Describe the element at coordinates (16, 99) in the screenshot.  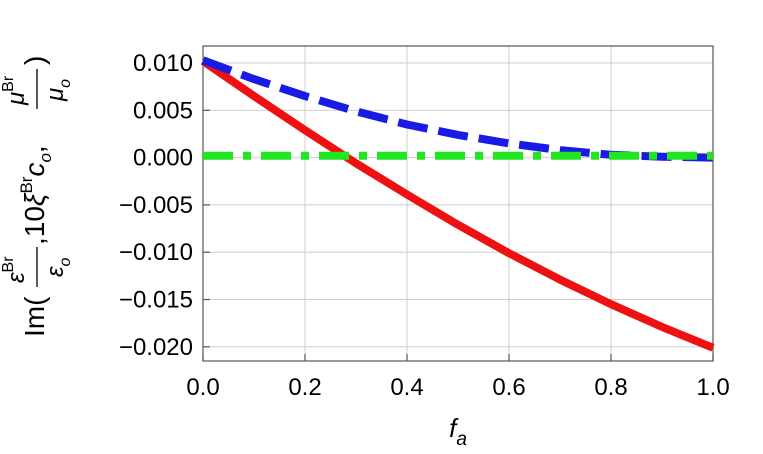
I see `y-label-term3-num-main: μ` at that location.